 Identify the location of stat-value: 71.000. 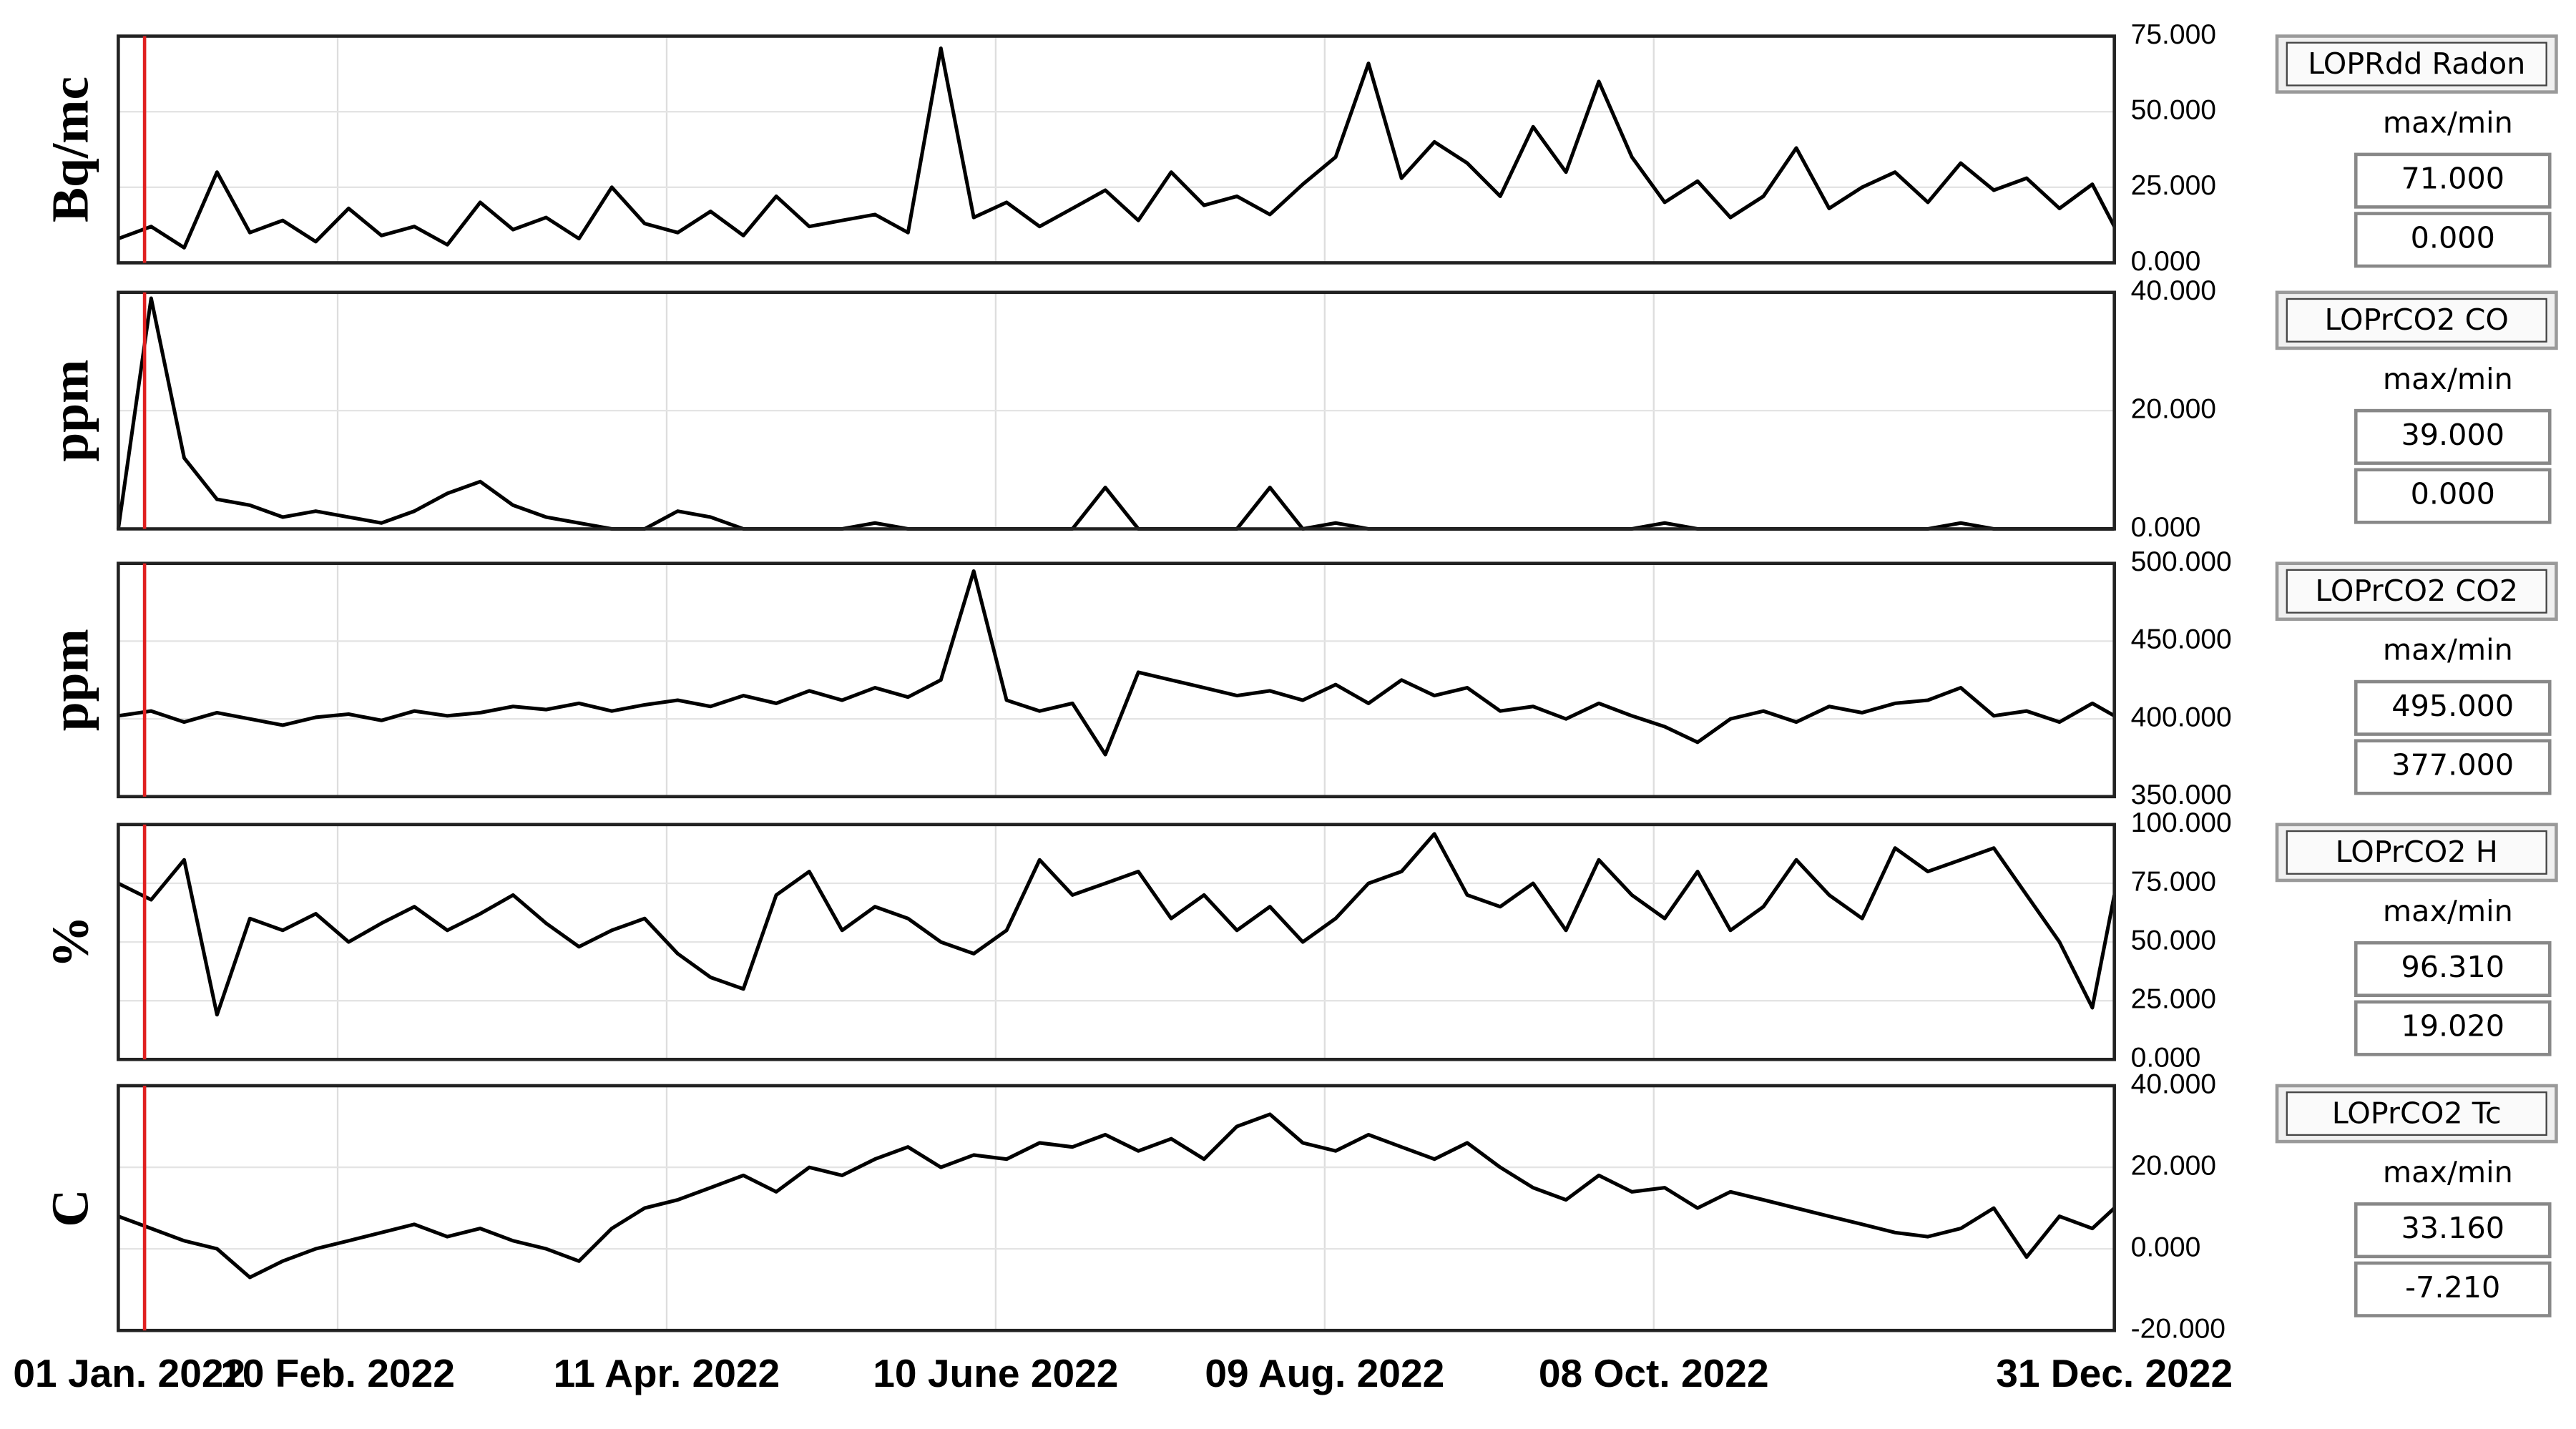
(2452, 179).